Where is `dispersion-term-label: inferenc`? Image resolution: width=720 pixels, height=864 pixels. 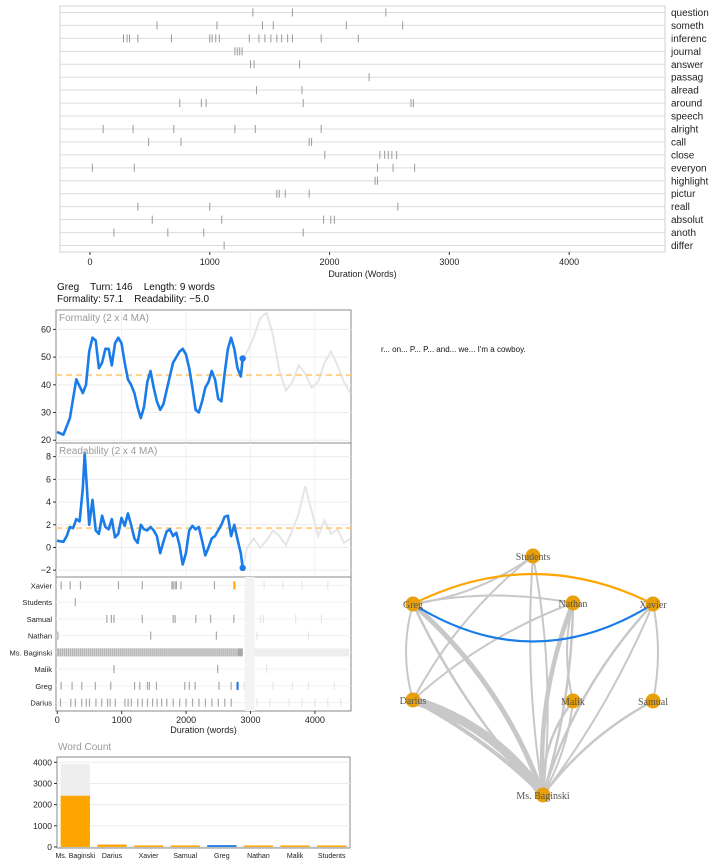
dispersion-term-label: inferenc is located at coordinates (689, 39).